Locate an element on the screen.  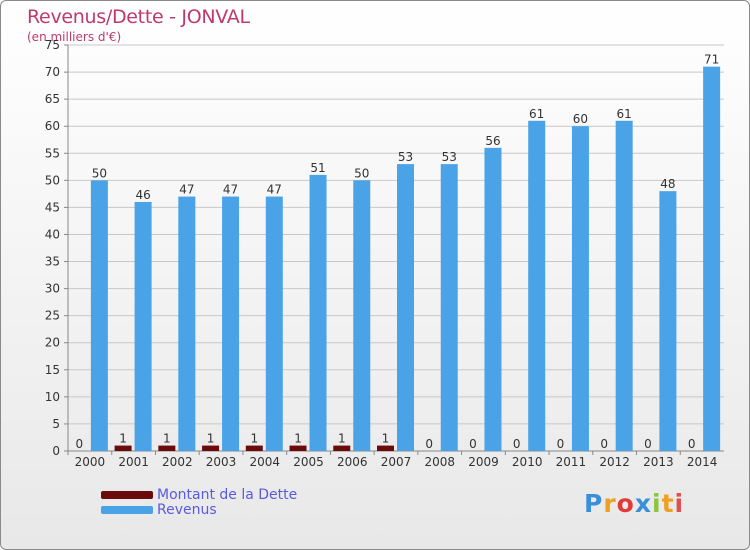
revenus-value-label: 51 is located at coordinates (317, 168).